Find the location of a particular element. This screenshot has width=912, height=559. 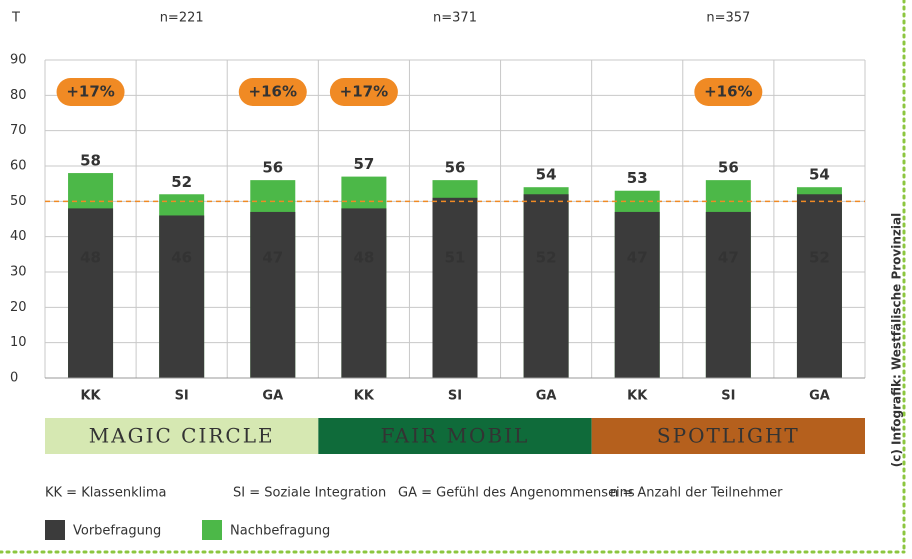

value-label: 46 is located at coordinates (181, 258).